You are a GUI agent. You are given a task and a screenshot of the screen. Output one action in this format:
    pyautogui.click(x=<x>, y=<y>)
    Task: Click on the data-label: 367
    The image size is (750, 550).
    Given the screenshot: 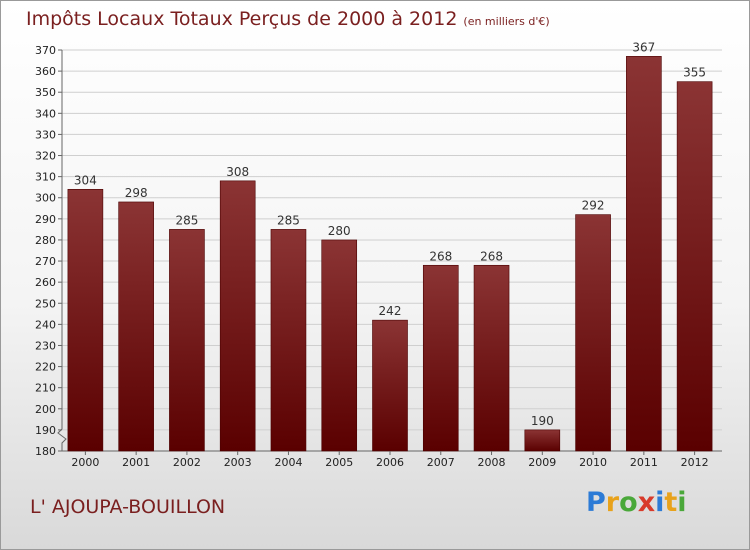 What is the action you would take?
    pyautogui.click(x=643, y=47)
    